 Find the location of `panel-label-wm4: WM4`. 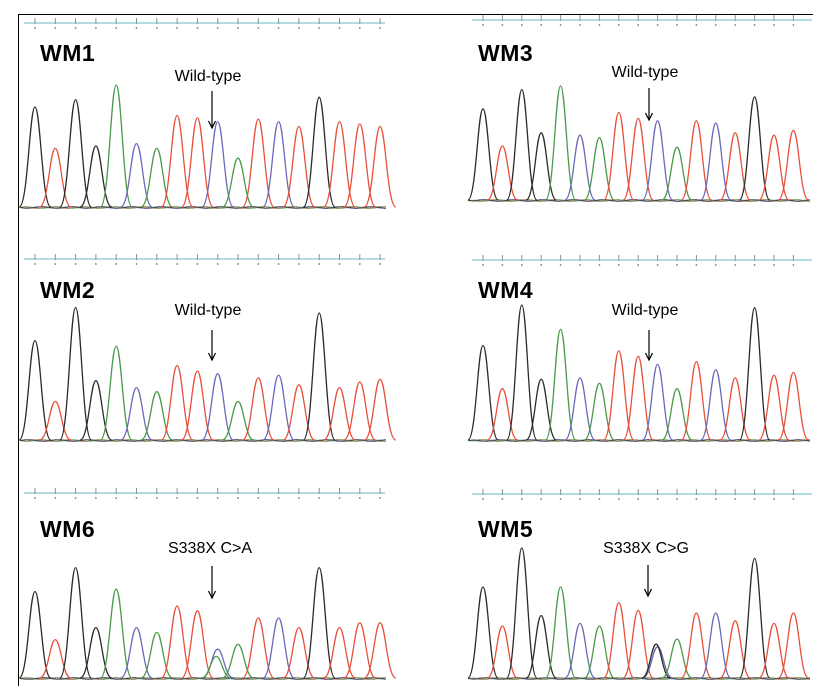

panel-label-wm4: WM4 is located at coordinates (506, 290).